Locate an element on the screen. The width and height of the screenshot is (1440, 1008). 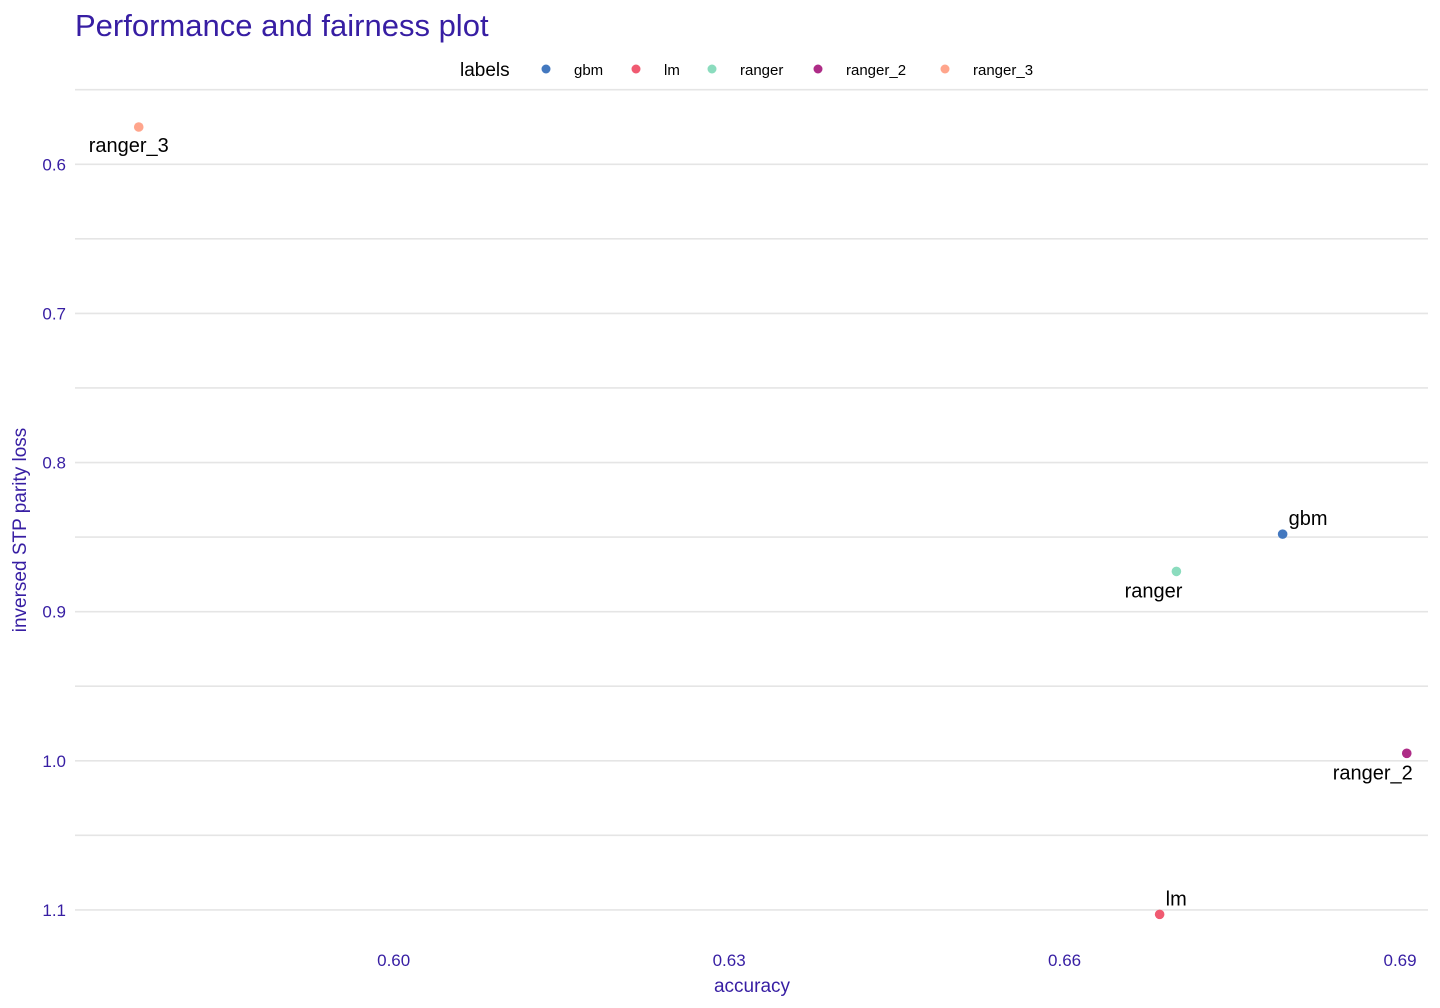
chart-title: Performance and fairness plot is located at coordinates (282, 25).